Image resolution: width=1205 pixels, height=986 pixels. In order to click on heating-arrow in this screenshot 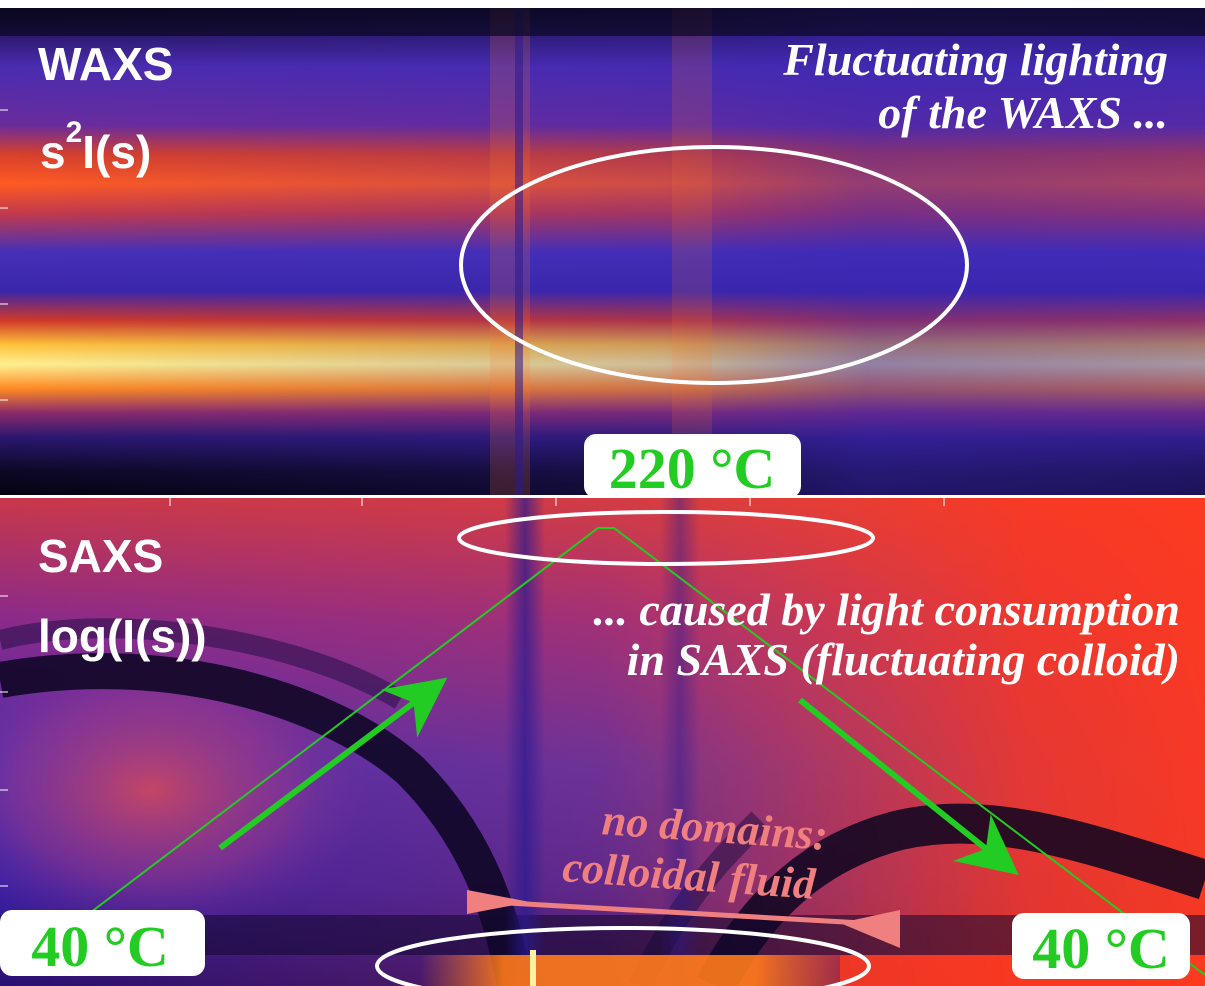, I will do `click(333, 764)`.